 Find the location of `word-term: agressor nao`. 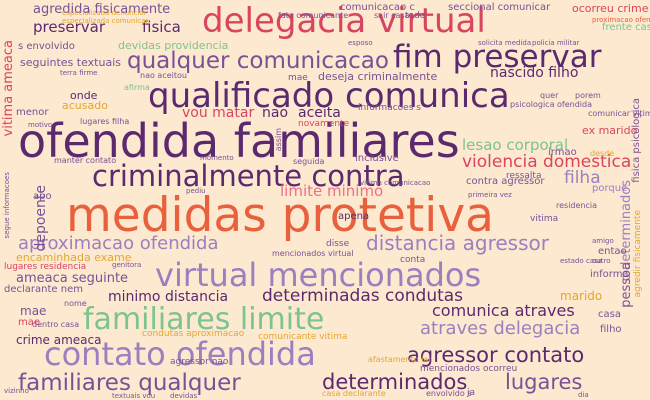

word-term: agressor nao is located at coordinates (199, 362).